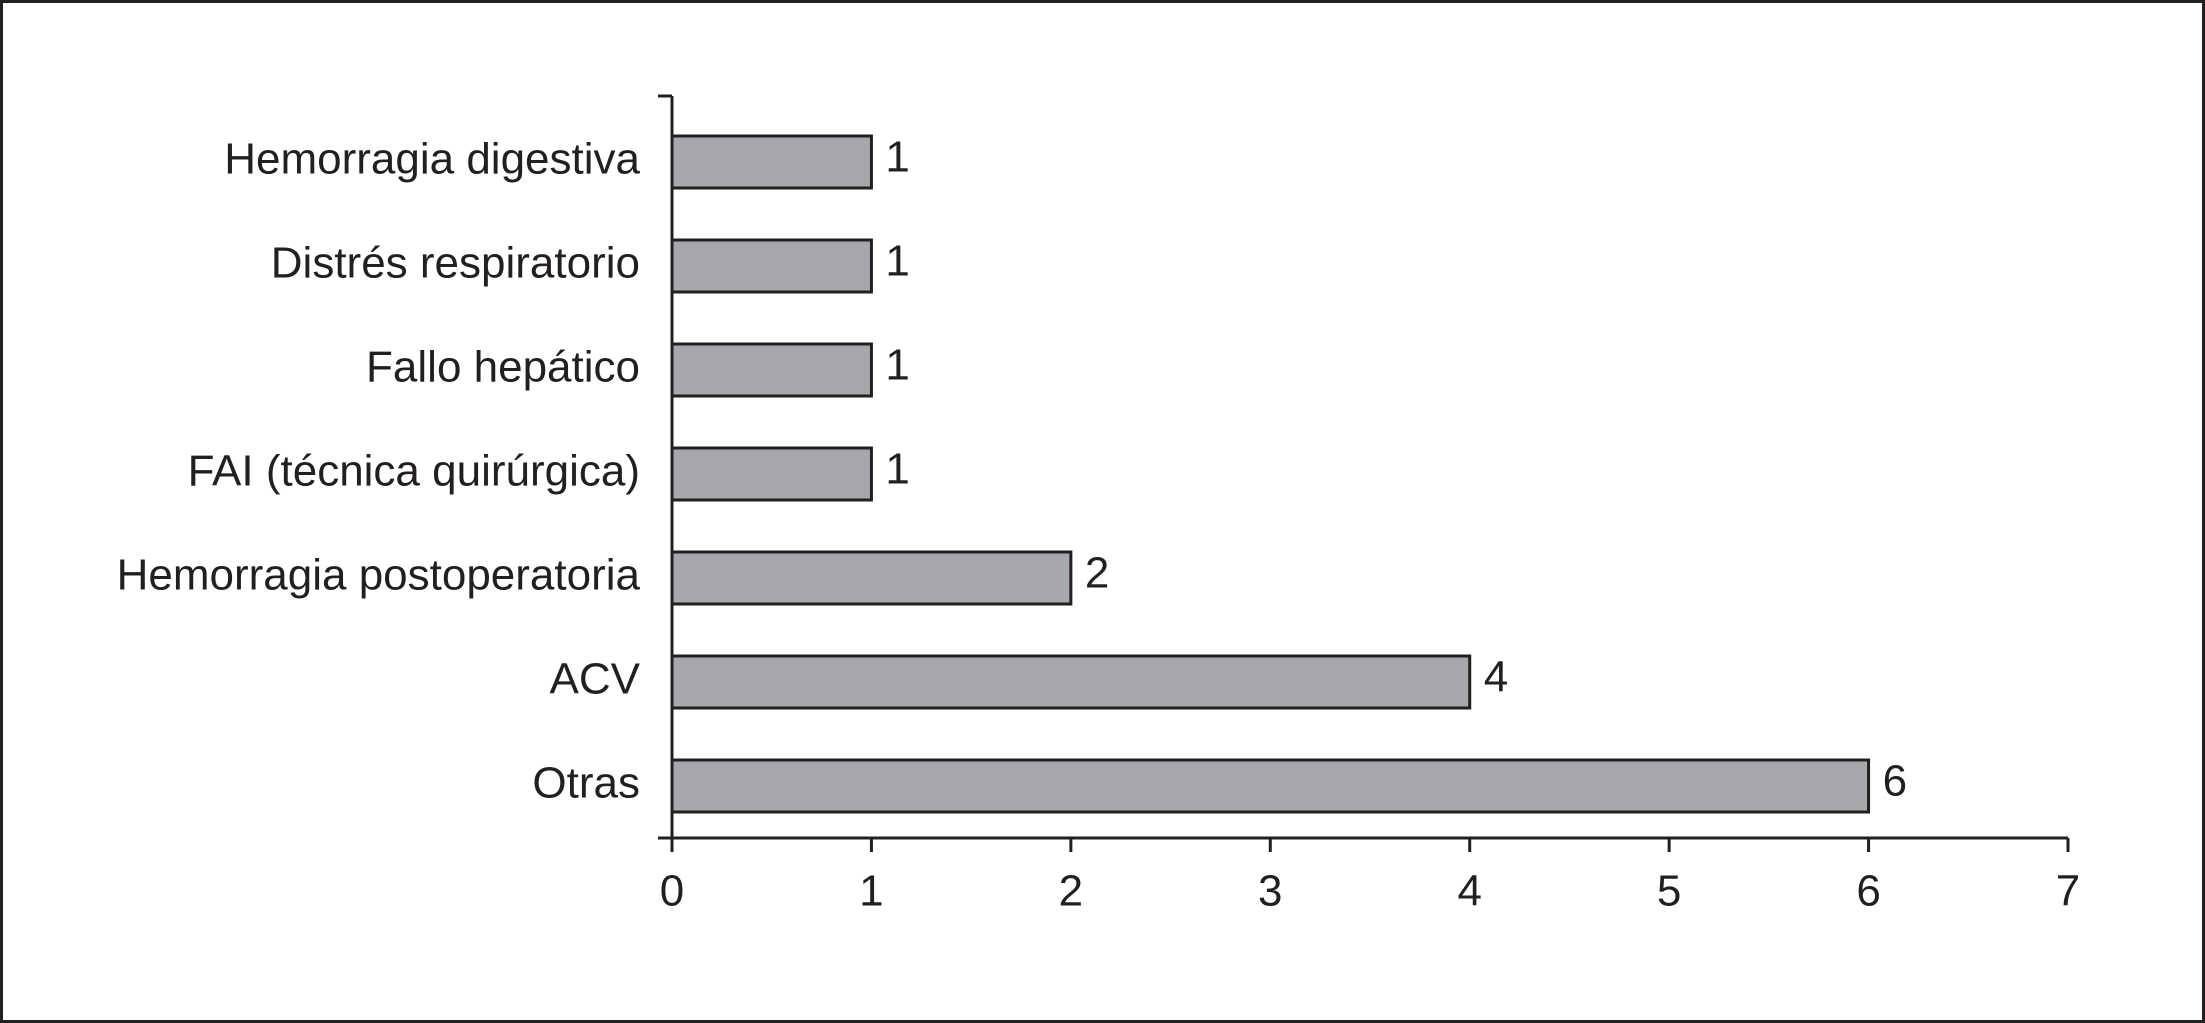 This screenshot has height=1023, width=2205. Describe the element at coordinates (432, 159) in the screenshot. I see `y-tick-label: Hemorragia digestiva` at that location.